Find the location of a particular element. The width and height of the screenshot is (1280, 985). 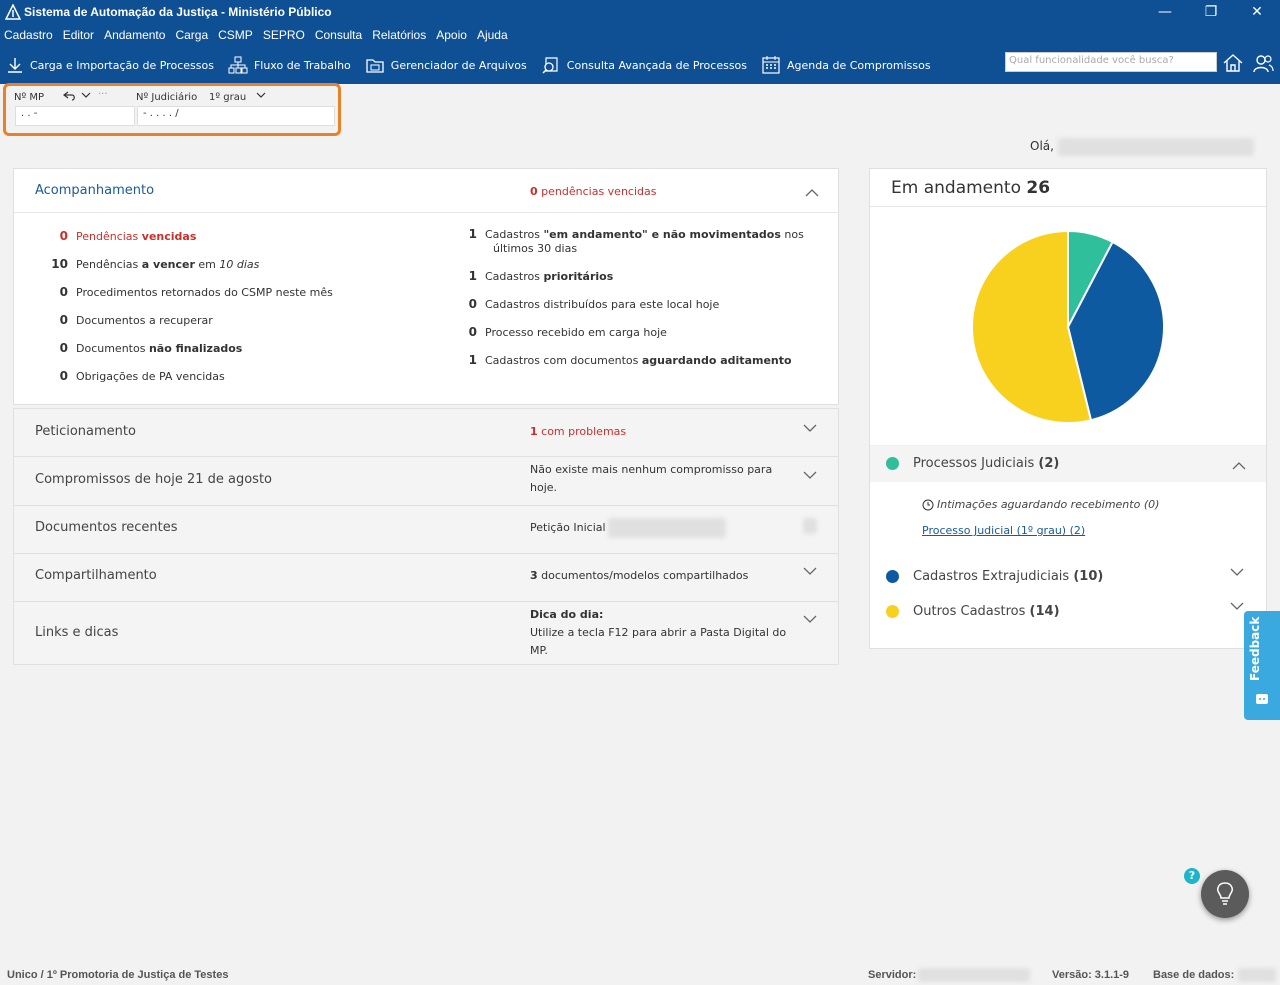

menu-apoio: Apoio is located at coordinates (451, 35).